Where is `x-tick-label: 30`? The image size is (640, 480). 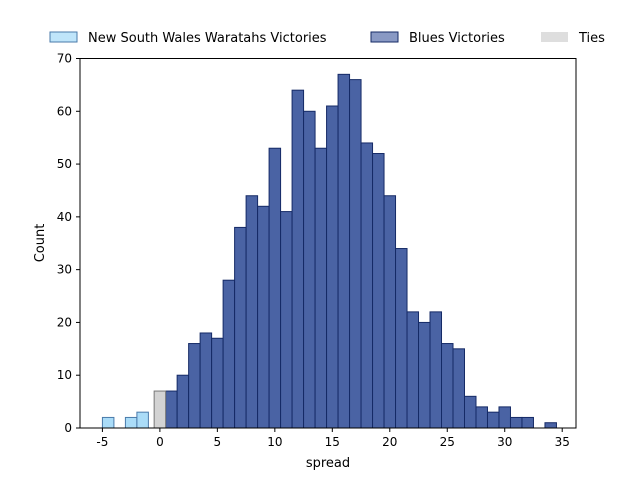
x-tick-label: 30 is located at coordinates (504, 442).